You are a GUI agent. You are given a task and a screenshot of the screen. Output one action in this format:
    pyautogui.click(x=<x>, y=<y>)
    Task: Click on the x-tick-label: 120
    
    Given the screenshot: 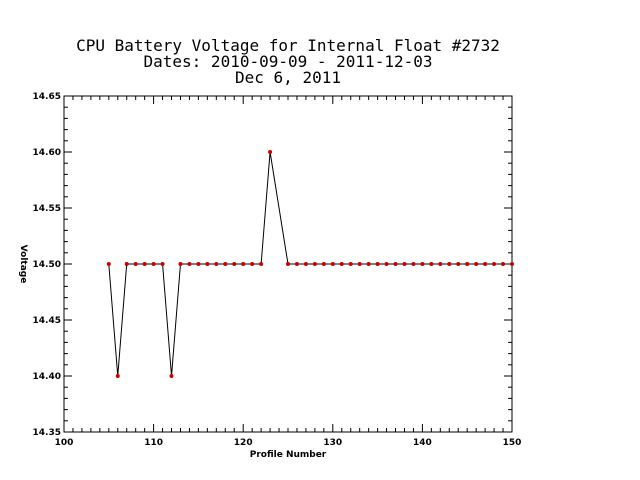 What is the action you would take?
    pyautogui.click(x=243, y=443)
    